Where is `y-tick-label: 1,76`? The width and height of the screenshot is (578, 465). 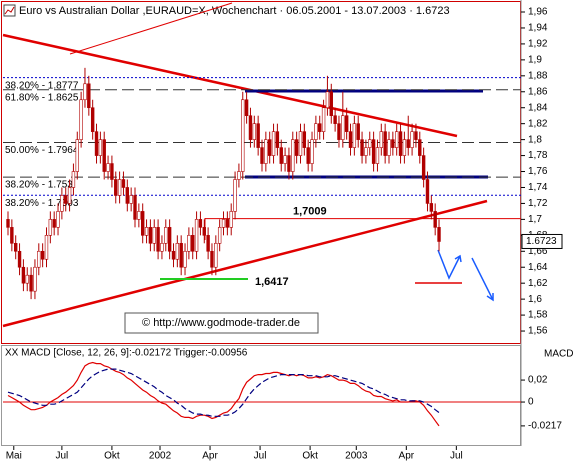
y-tick-label: 1,76 is located at coordinates (538, 171).